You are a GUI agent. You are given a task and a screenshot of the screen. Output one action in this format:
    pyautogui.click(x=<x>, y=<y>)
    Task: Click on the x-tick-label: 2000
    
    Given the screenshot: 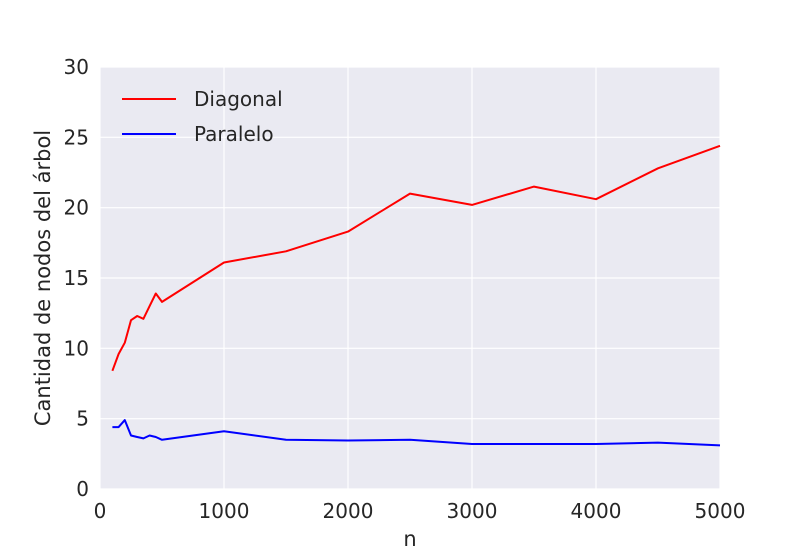 What is the action you would take?
    pyautogui.click(x=348, y=511)
    